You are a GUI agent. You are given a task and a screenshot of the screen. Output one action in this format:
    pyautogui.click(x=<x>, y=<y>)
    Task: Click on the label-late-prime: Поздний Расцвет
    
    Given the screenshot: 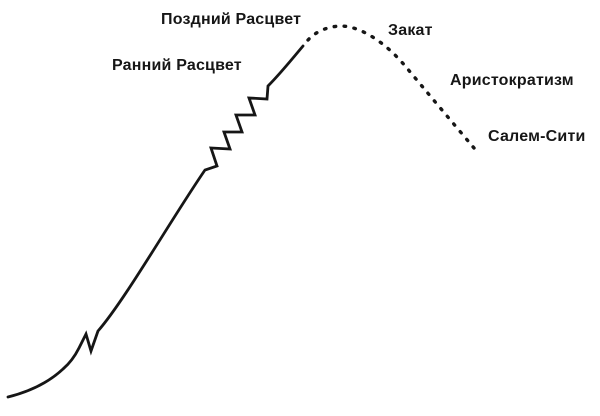 What is the action you would take?
    pyautogui.click(x=231, y=19)
    